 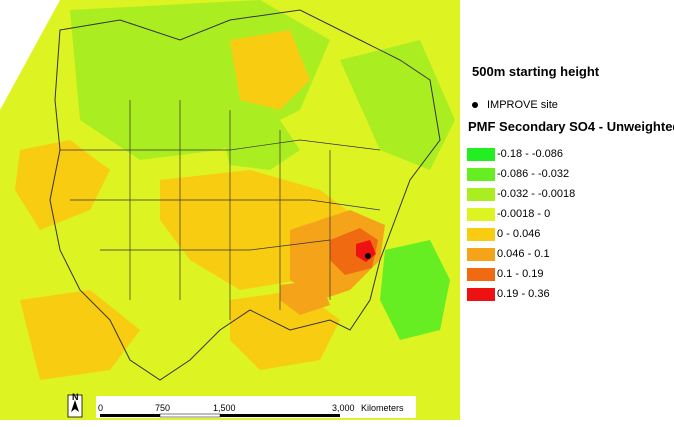 I want to click on legend-label: -0.18 - -0.086, so click(x=530, y=154).